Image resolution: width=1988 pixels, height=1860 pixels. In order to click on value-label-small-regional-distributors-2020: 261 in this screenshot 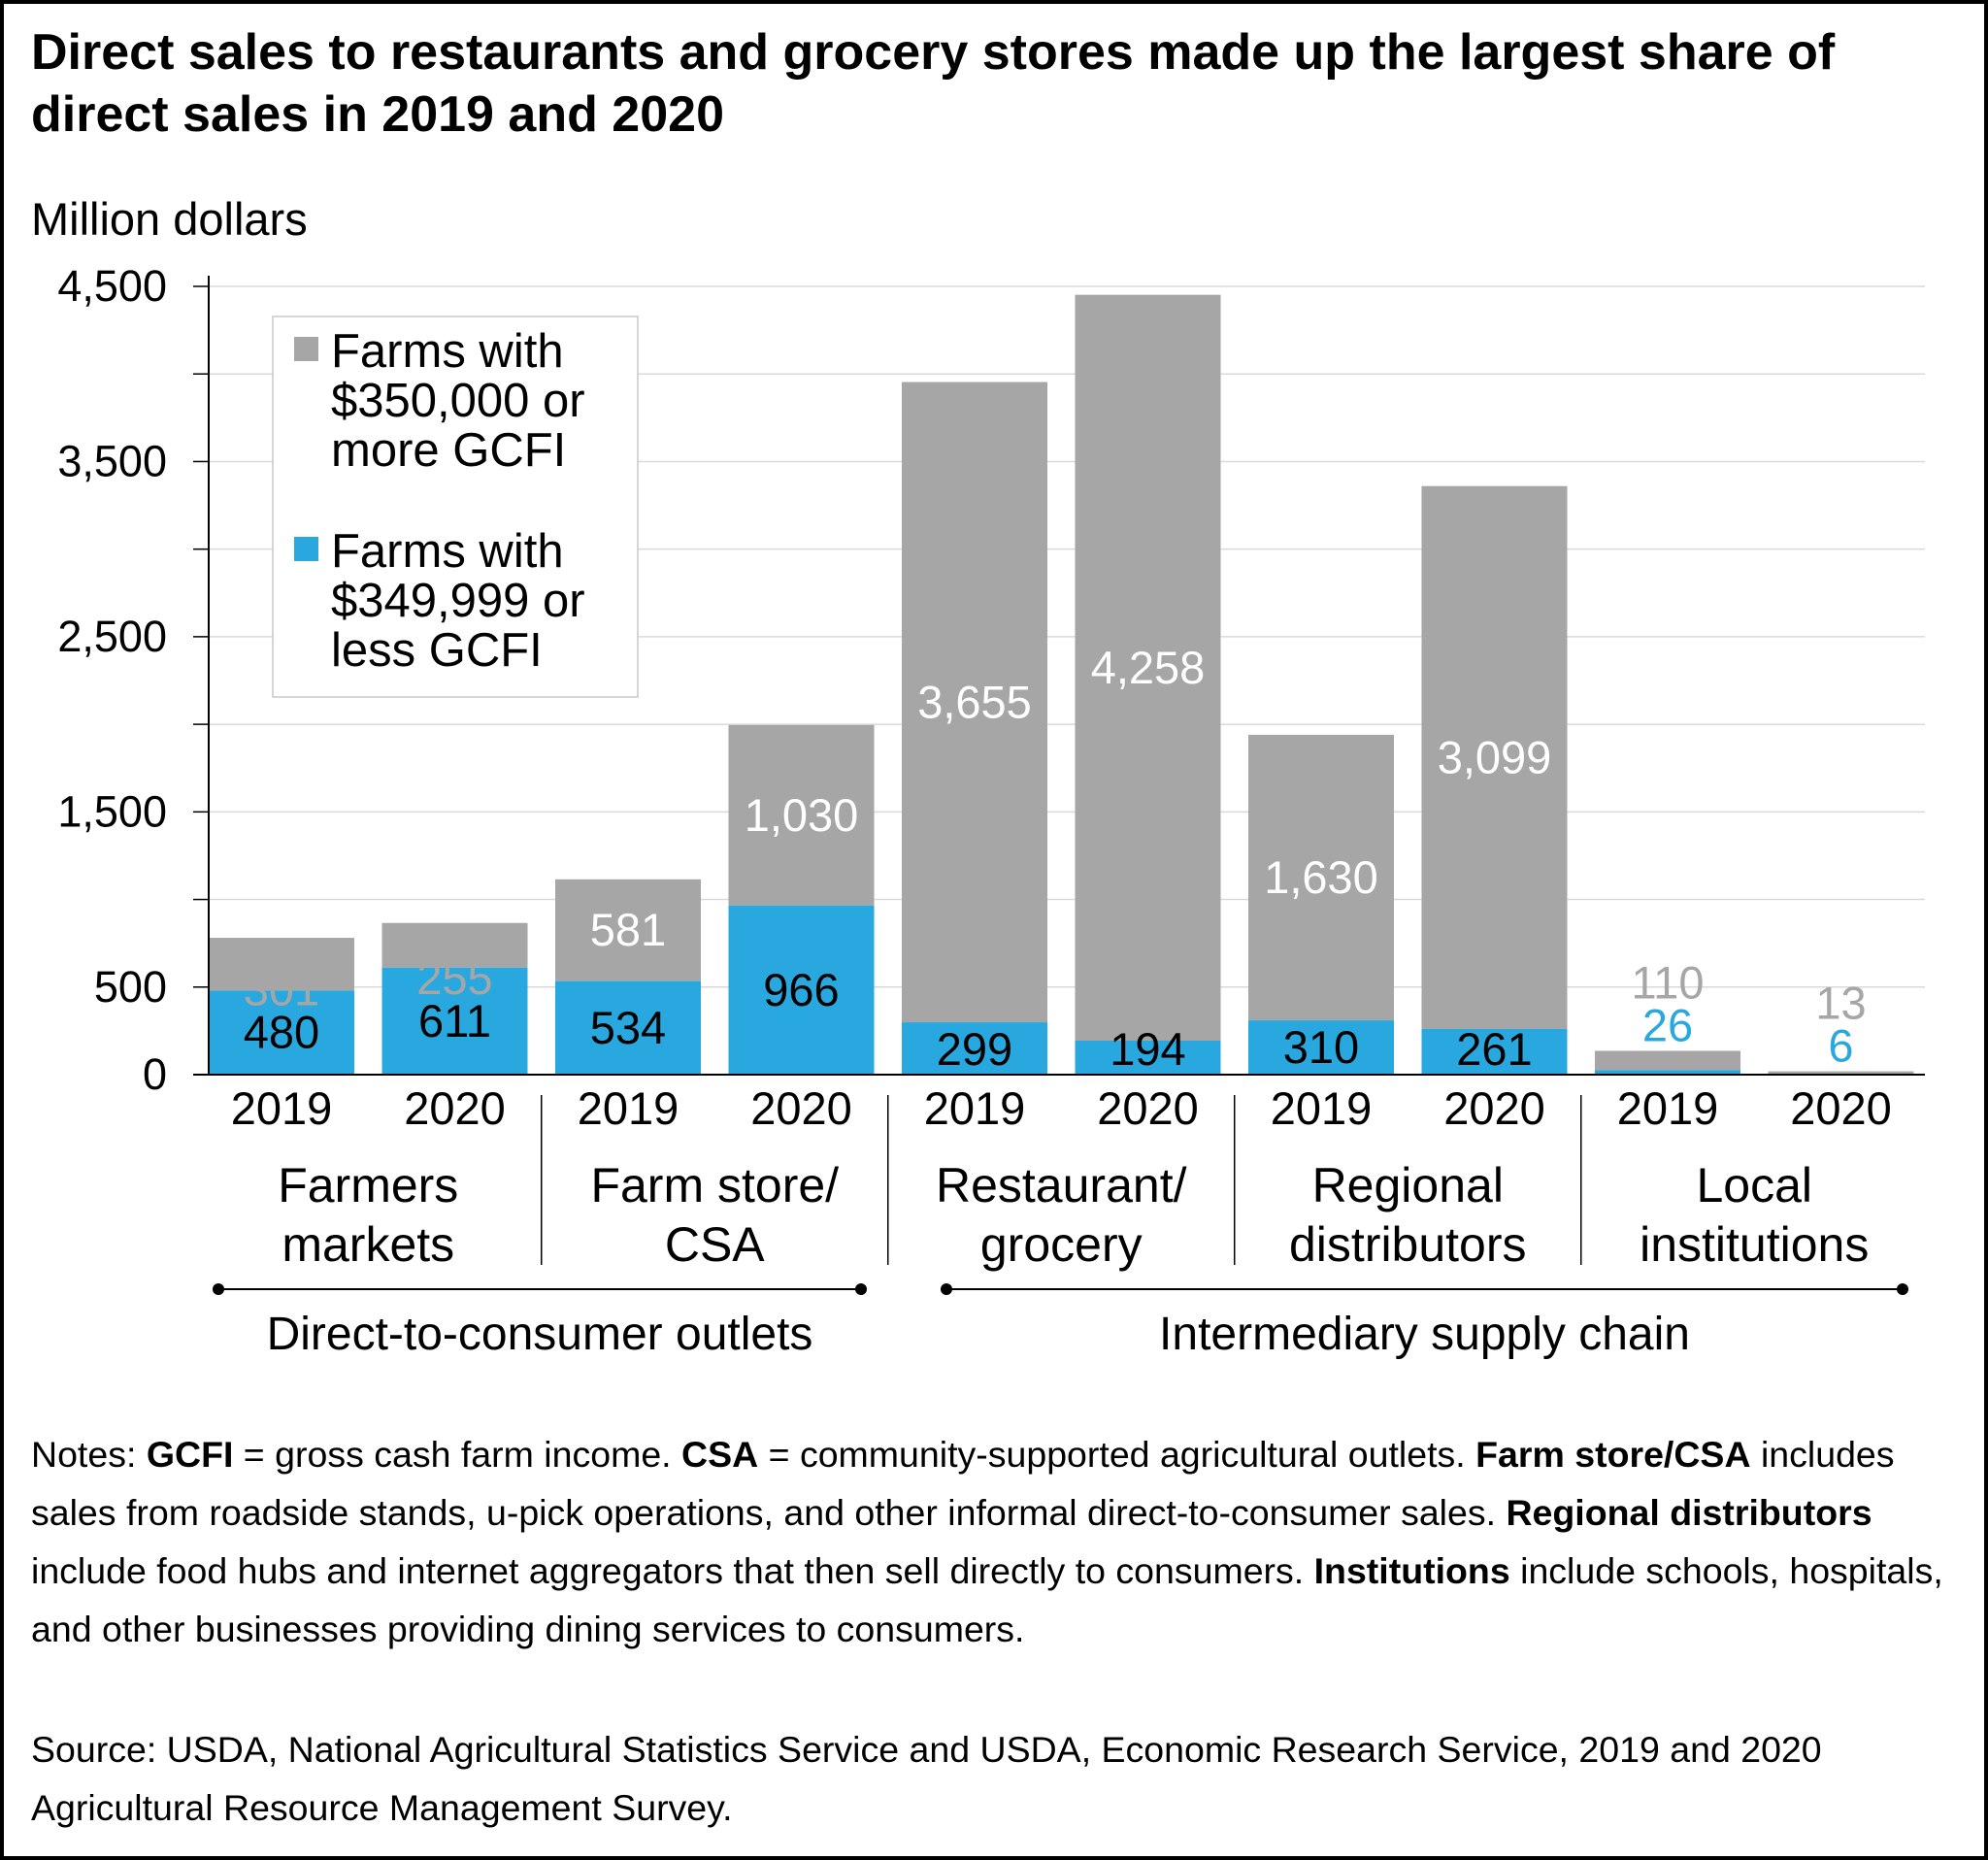, I will do `click(1494, 1049)`.